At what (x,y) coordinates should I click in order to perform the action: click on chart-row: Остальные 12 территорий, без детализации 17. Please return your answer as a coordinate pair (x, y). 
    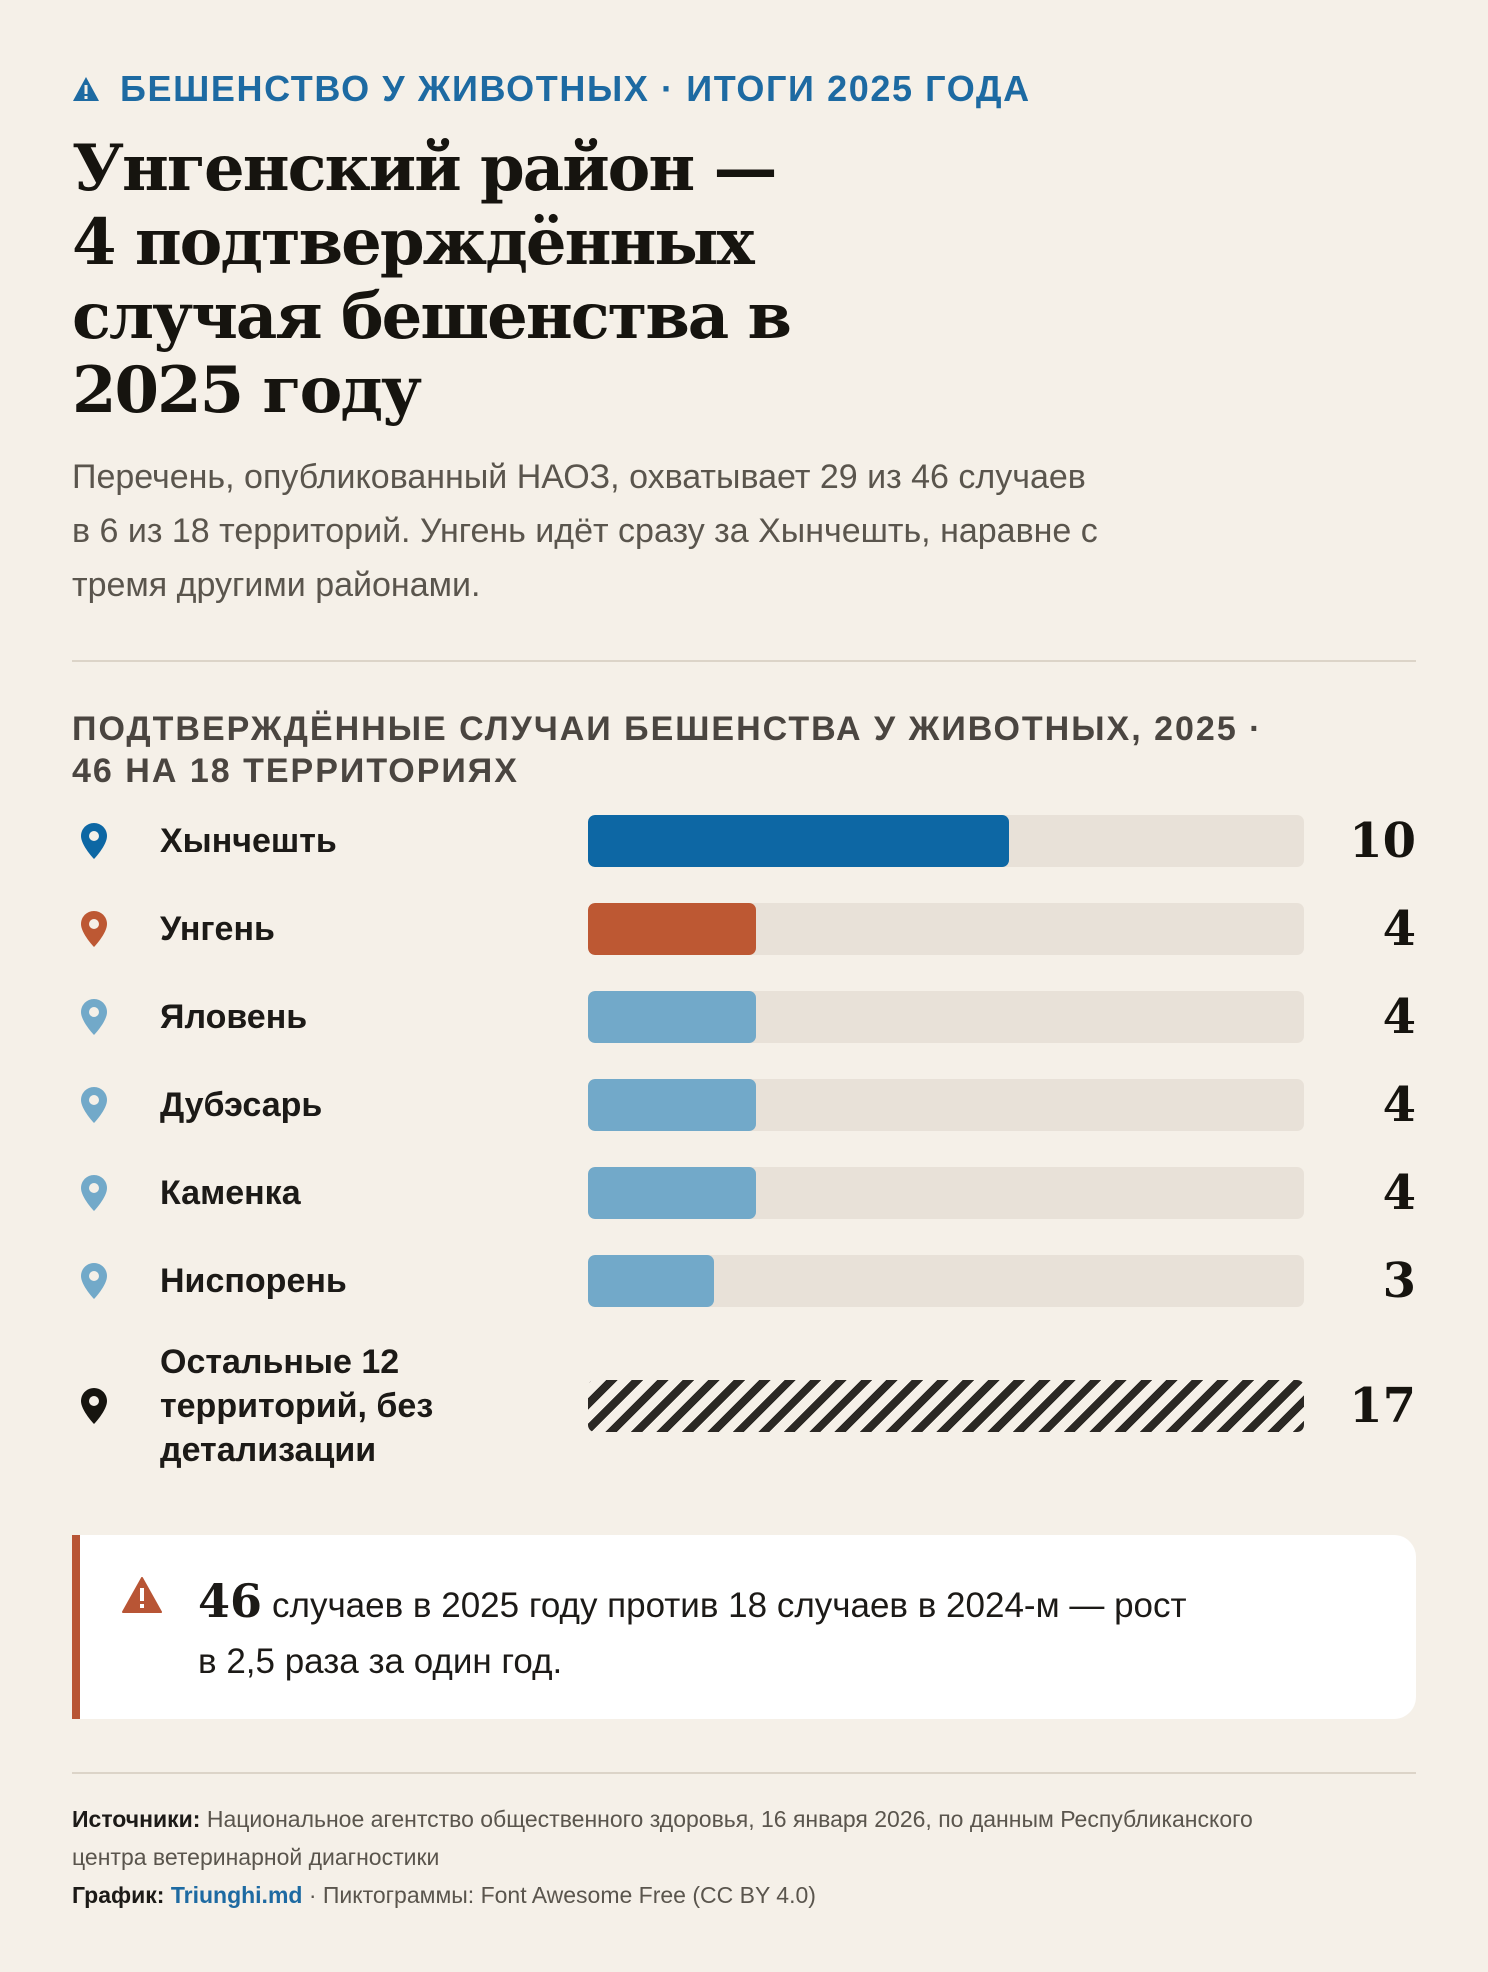
    Looking at the image, I should click on (744, 1406).